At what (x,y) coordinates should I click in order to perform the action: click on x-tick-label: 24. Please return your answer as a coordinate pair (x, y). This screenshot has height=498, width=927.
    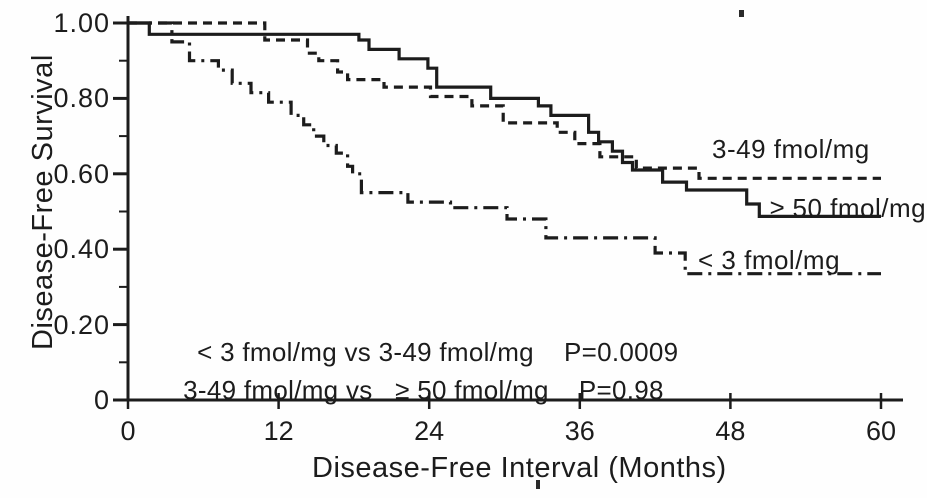
    Looking at the image, I should click on (429, 431).